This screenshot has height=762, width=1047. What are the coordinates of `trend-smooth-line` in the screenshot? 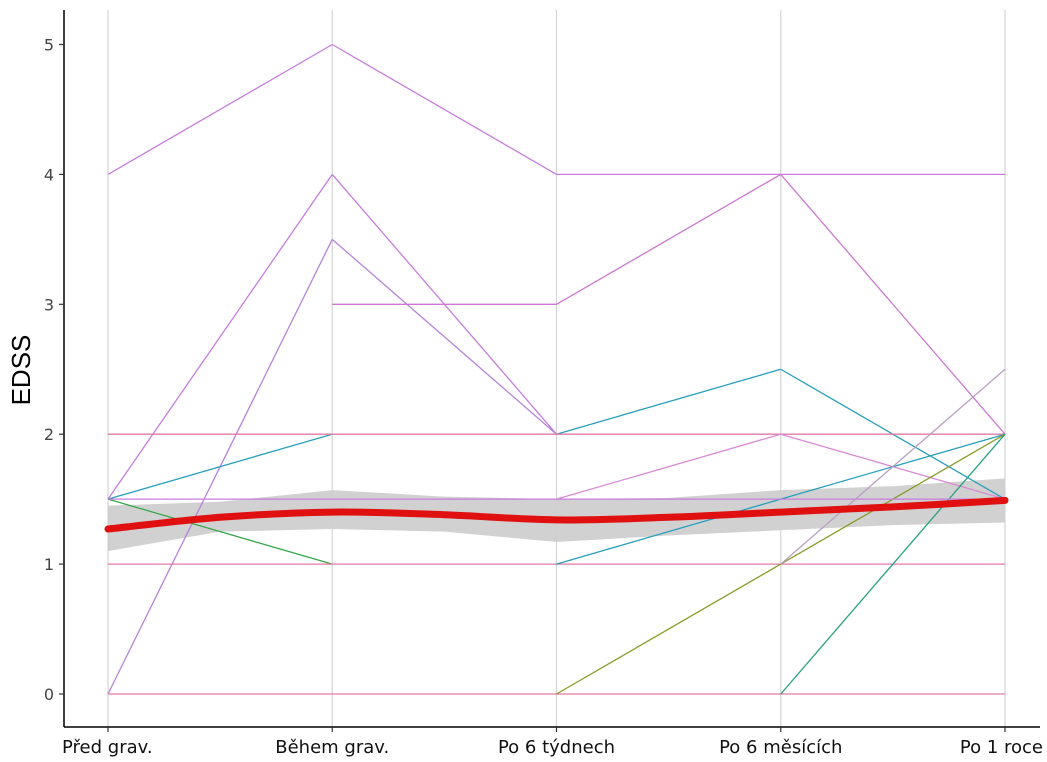 It's located at (556, 514).